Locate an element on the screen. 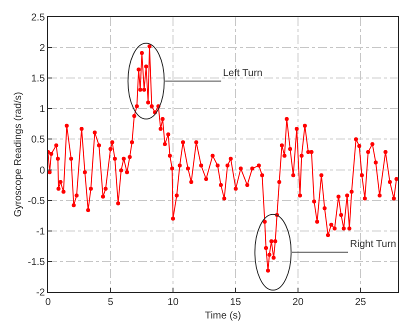 The width and height of the screenshot is (416, 332). y-tick-label: -1 is located at coordinates (41, 232).